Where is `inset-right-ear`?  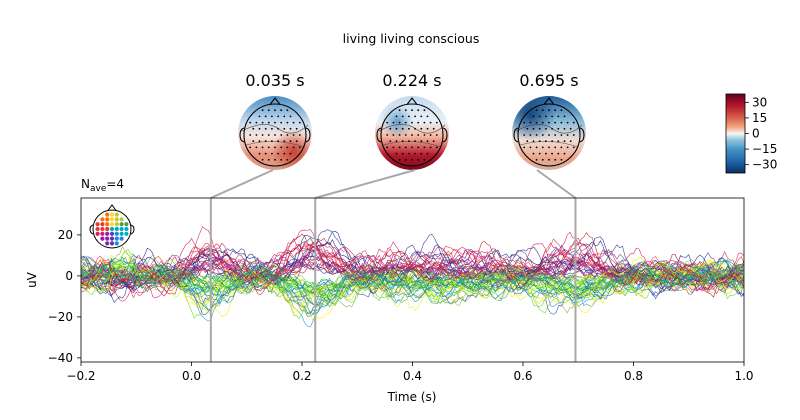 inset-right-ear is located at coordinates (132, 229).